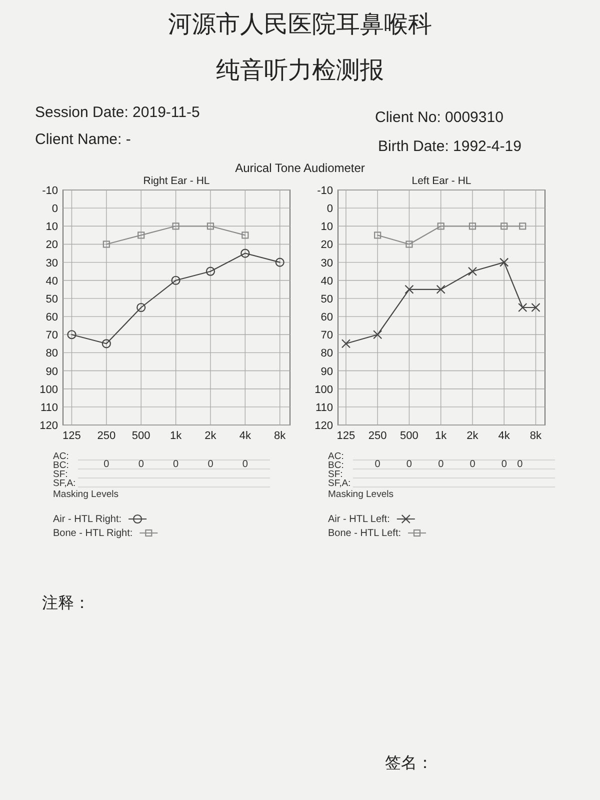 This screenshot has width=600, height=800. Describe the element at coordinates (300, 24) in the screenshot. I see `text: 河源市人民医院耳鼻喉科` at that location.